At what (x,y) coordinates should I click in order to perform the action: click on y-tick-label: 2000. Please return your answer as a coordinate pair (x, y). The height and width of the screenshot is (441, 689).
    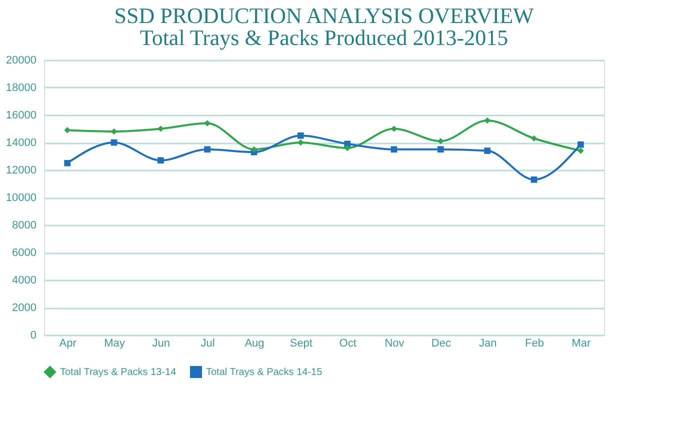
    Looking at the image, I should click on (24, 308).